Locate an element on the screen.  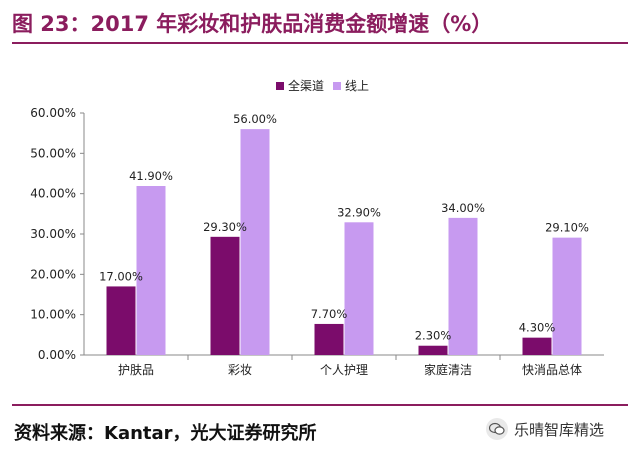
legend-label: 全渠道 is located at coordinates (306, 85).